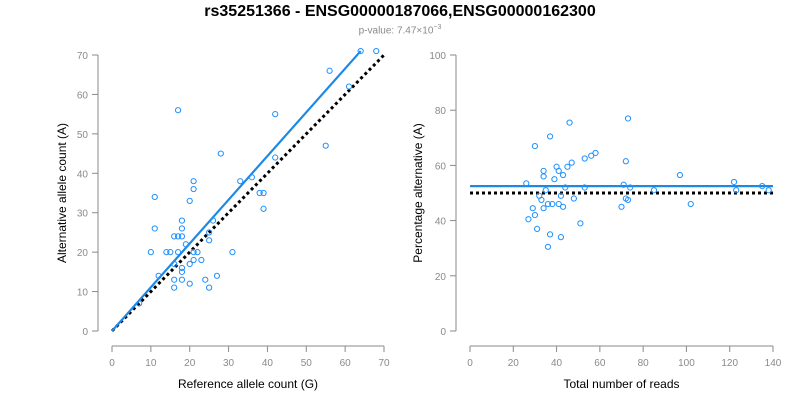  What do you see at coordinates (112, 363) in the screenshot?
I see `left-x-tick-label: 0` at bounding box center [112, 363].